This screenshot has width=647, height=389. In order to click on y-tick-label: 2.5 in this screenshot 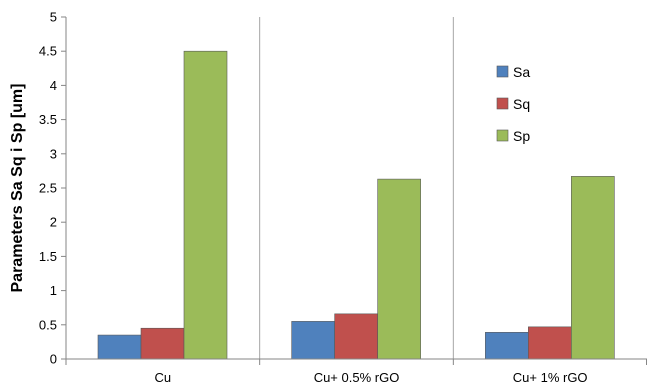, I will do `click(48, 188)`.